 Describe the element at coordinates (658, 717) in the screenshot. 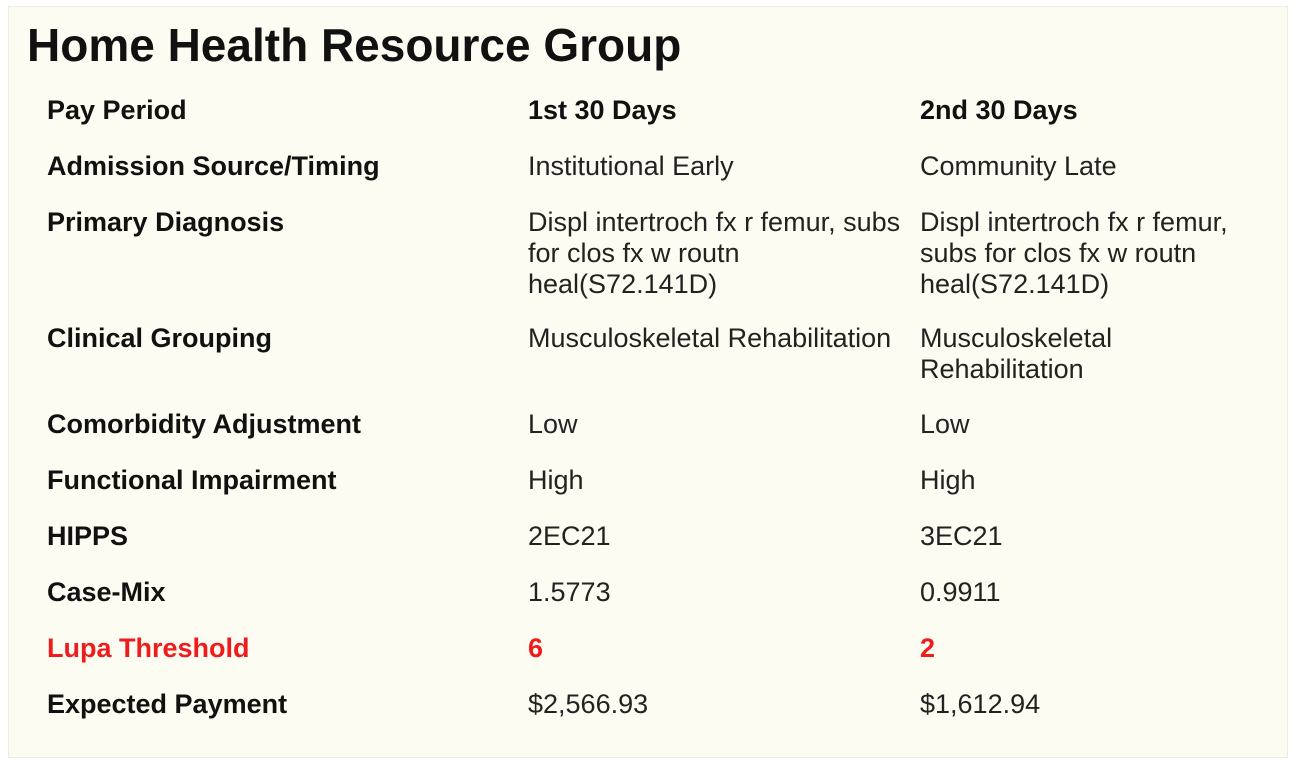

I see `row-expected-payment: Expected Payment $2,566.93 $1,612.94` at that location.